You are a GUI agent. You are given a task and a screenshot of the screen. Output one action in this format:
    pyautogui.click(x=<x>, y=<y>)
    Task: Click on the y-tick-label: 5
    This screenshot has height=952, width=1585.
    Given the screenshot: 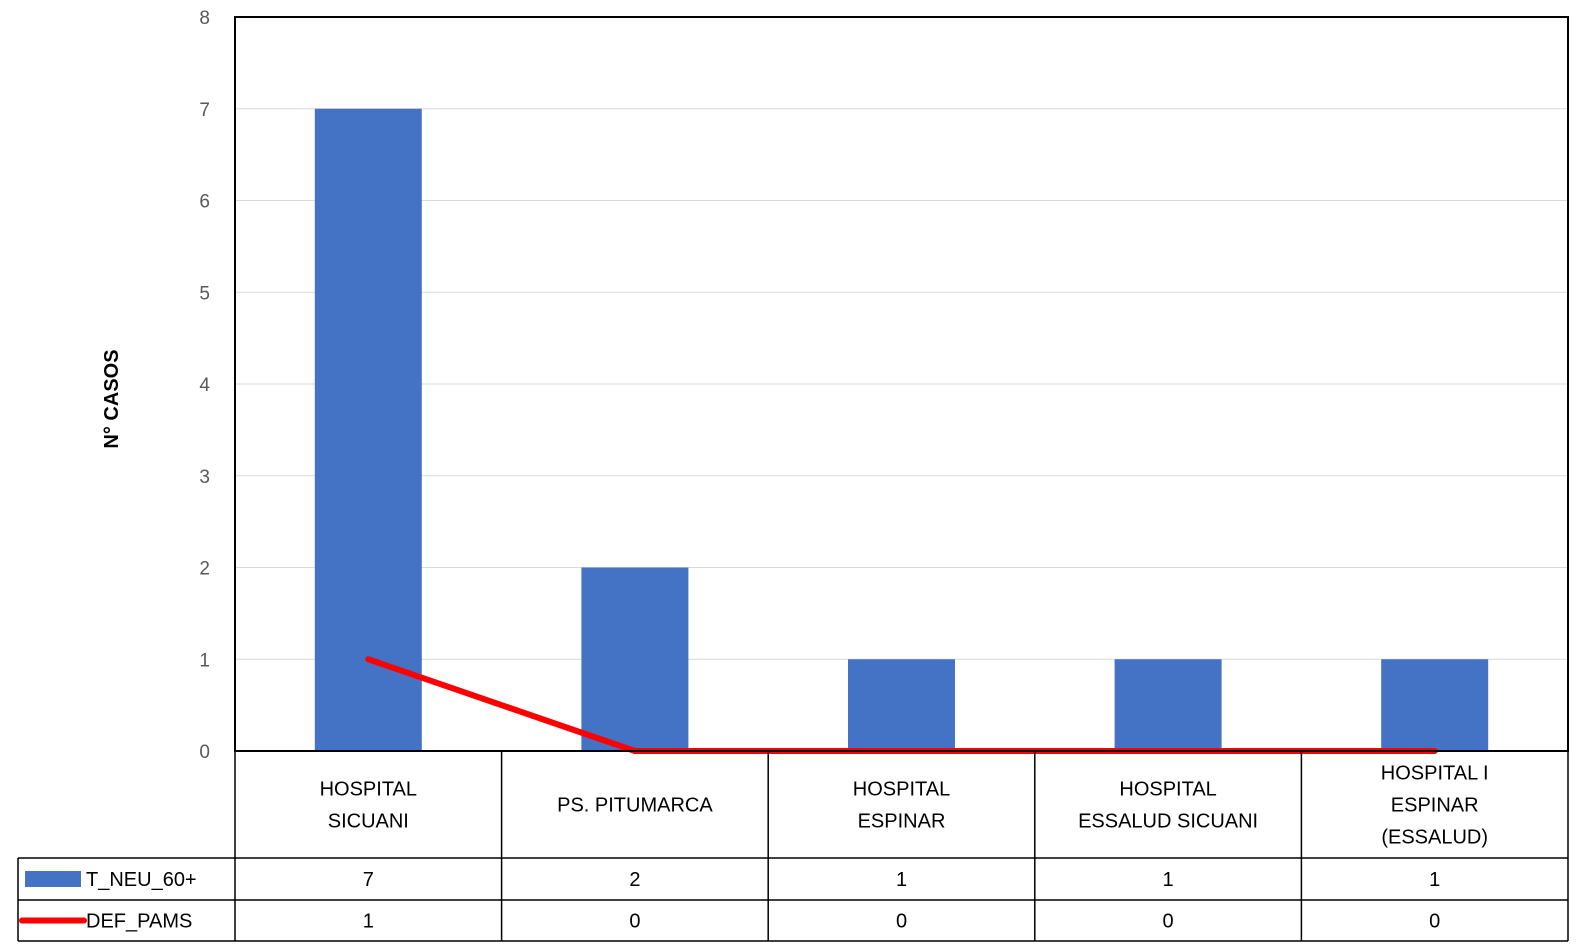 What is the action you would take?
    pyautogui.click(x=204, y=293)
    